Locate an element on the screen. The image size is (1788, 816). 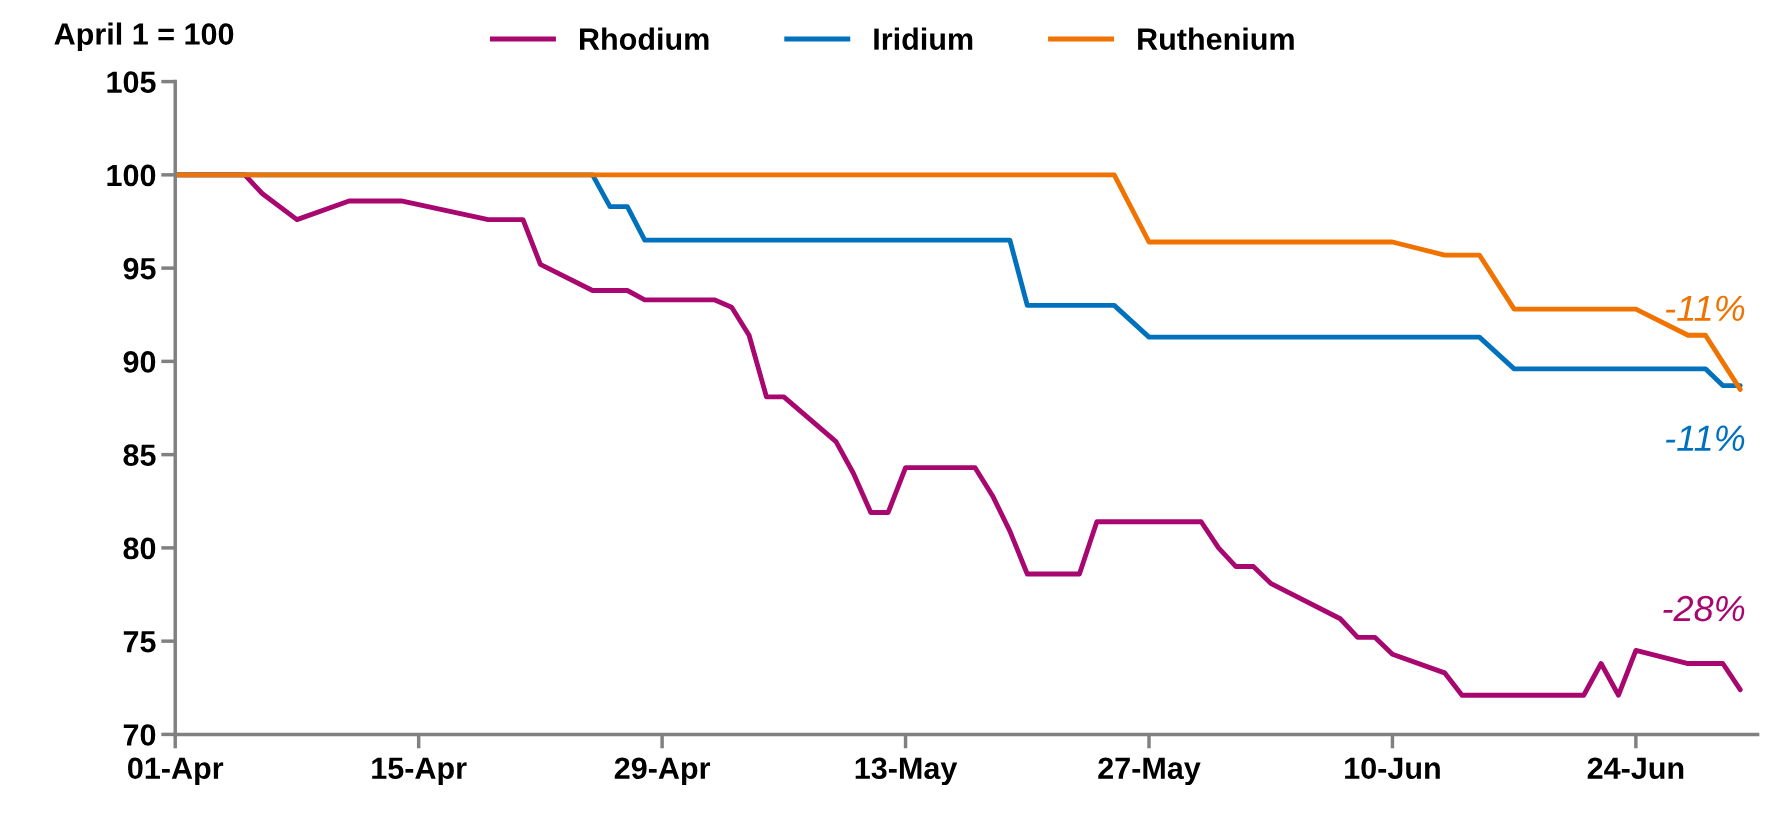
x-tick-label: 13-May is located at coordinates (906, 771).